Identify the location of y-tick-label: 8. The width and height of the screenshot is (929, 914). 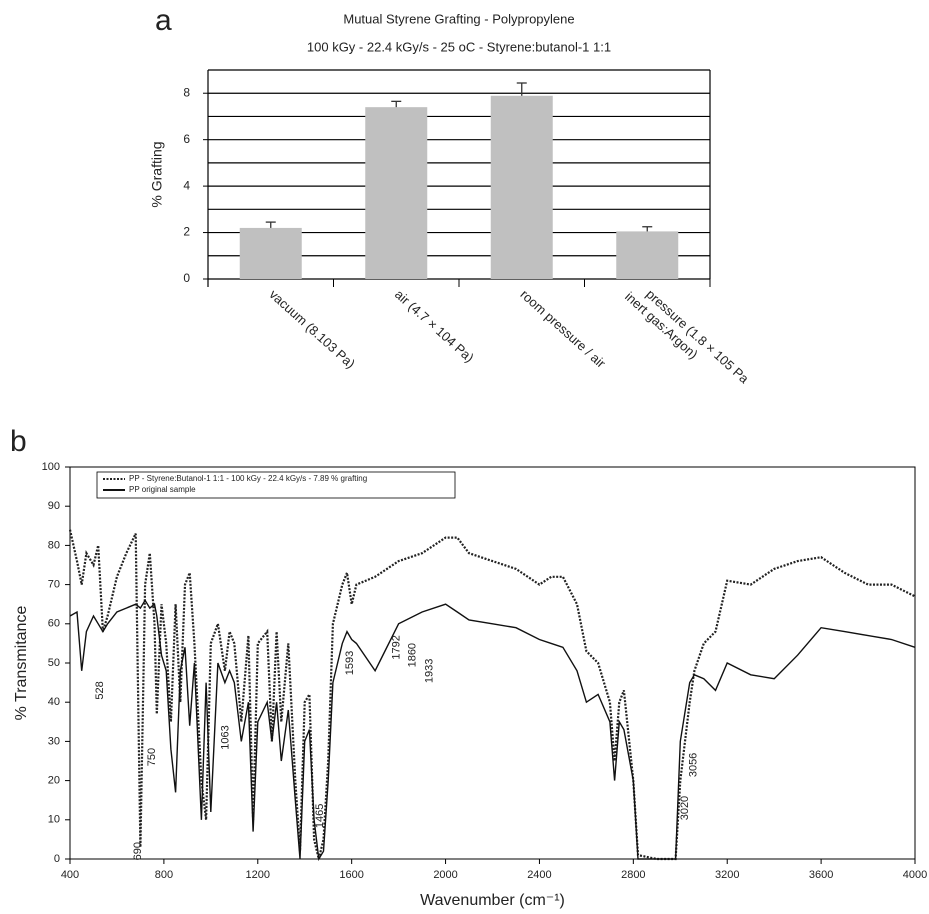
(186, 92).